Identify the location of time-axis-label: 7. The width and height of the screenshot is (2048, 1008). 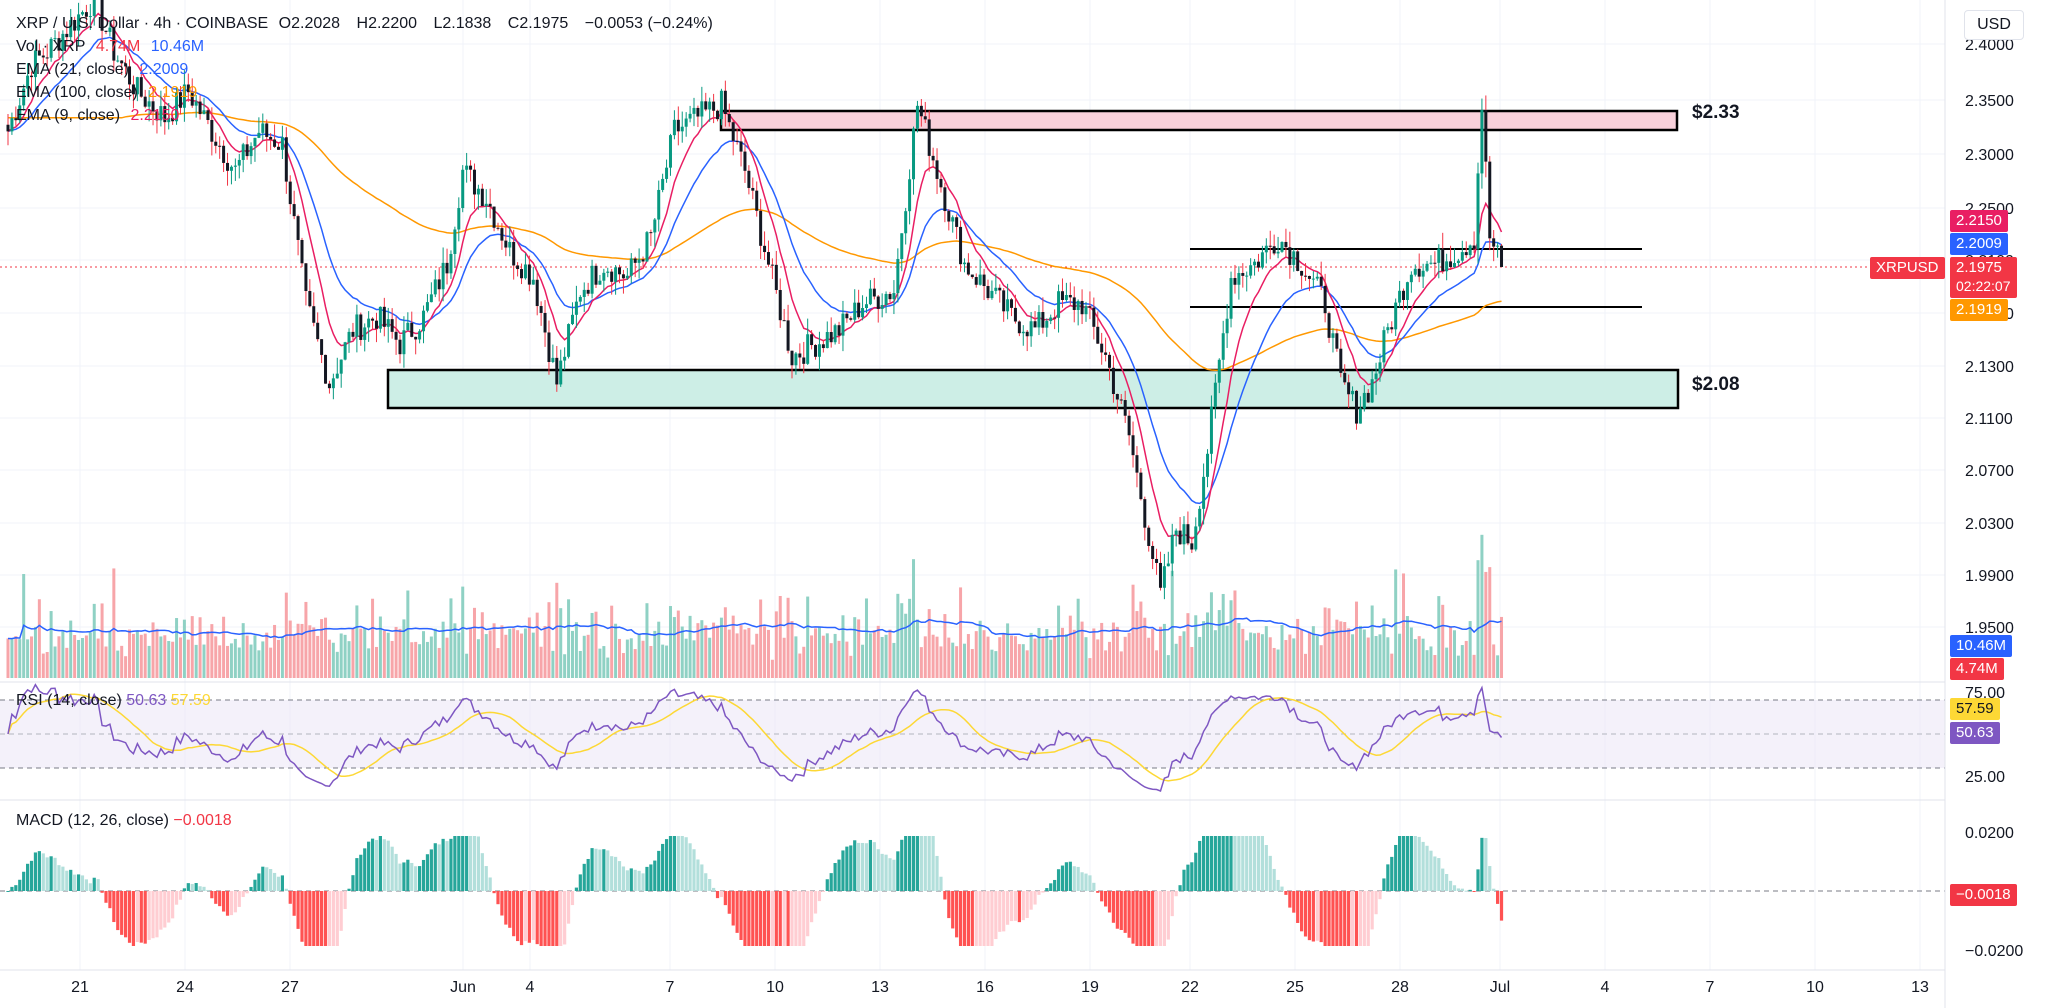
(670, 987).